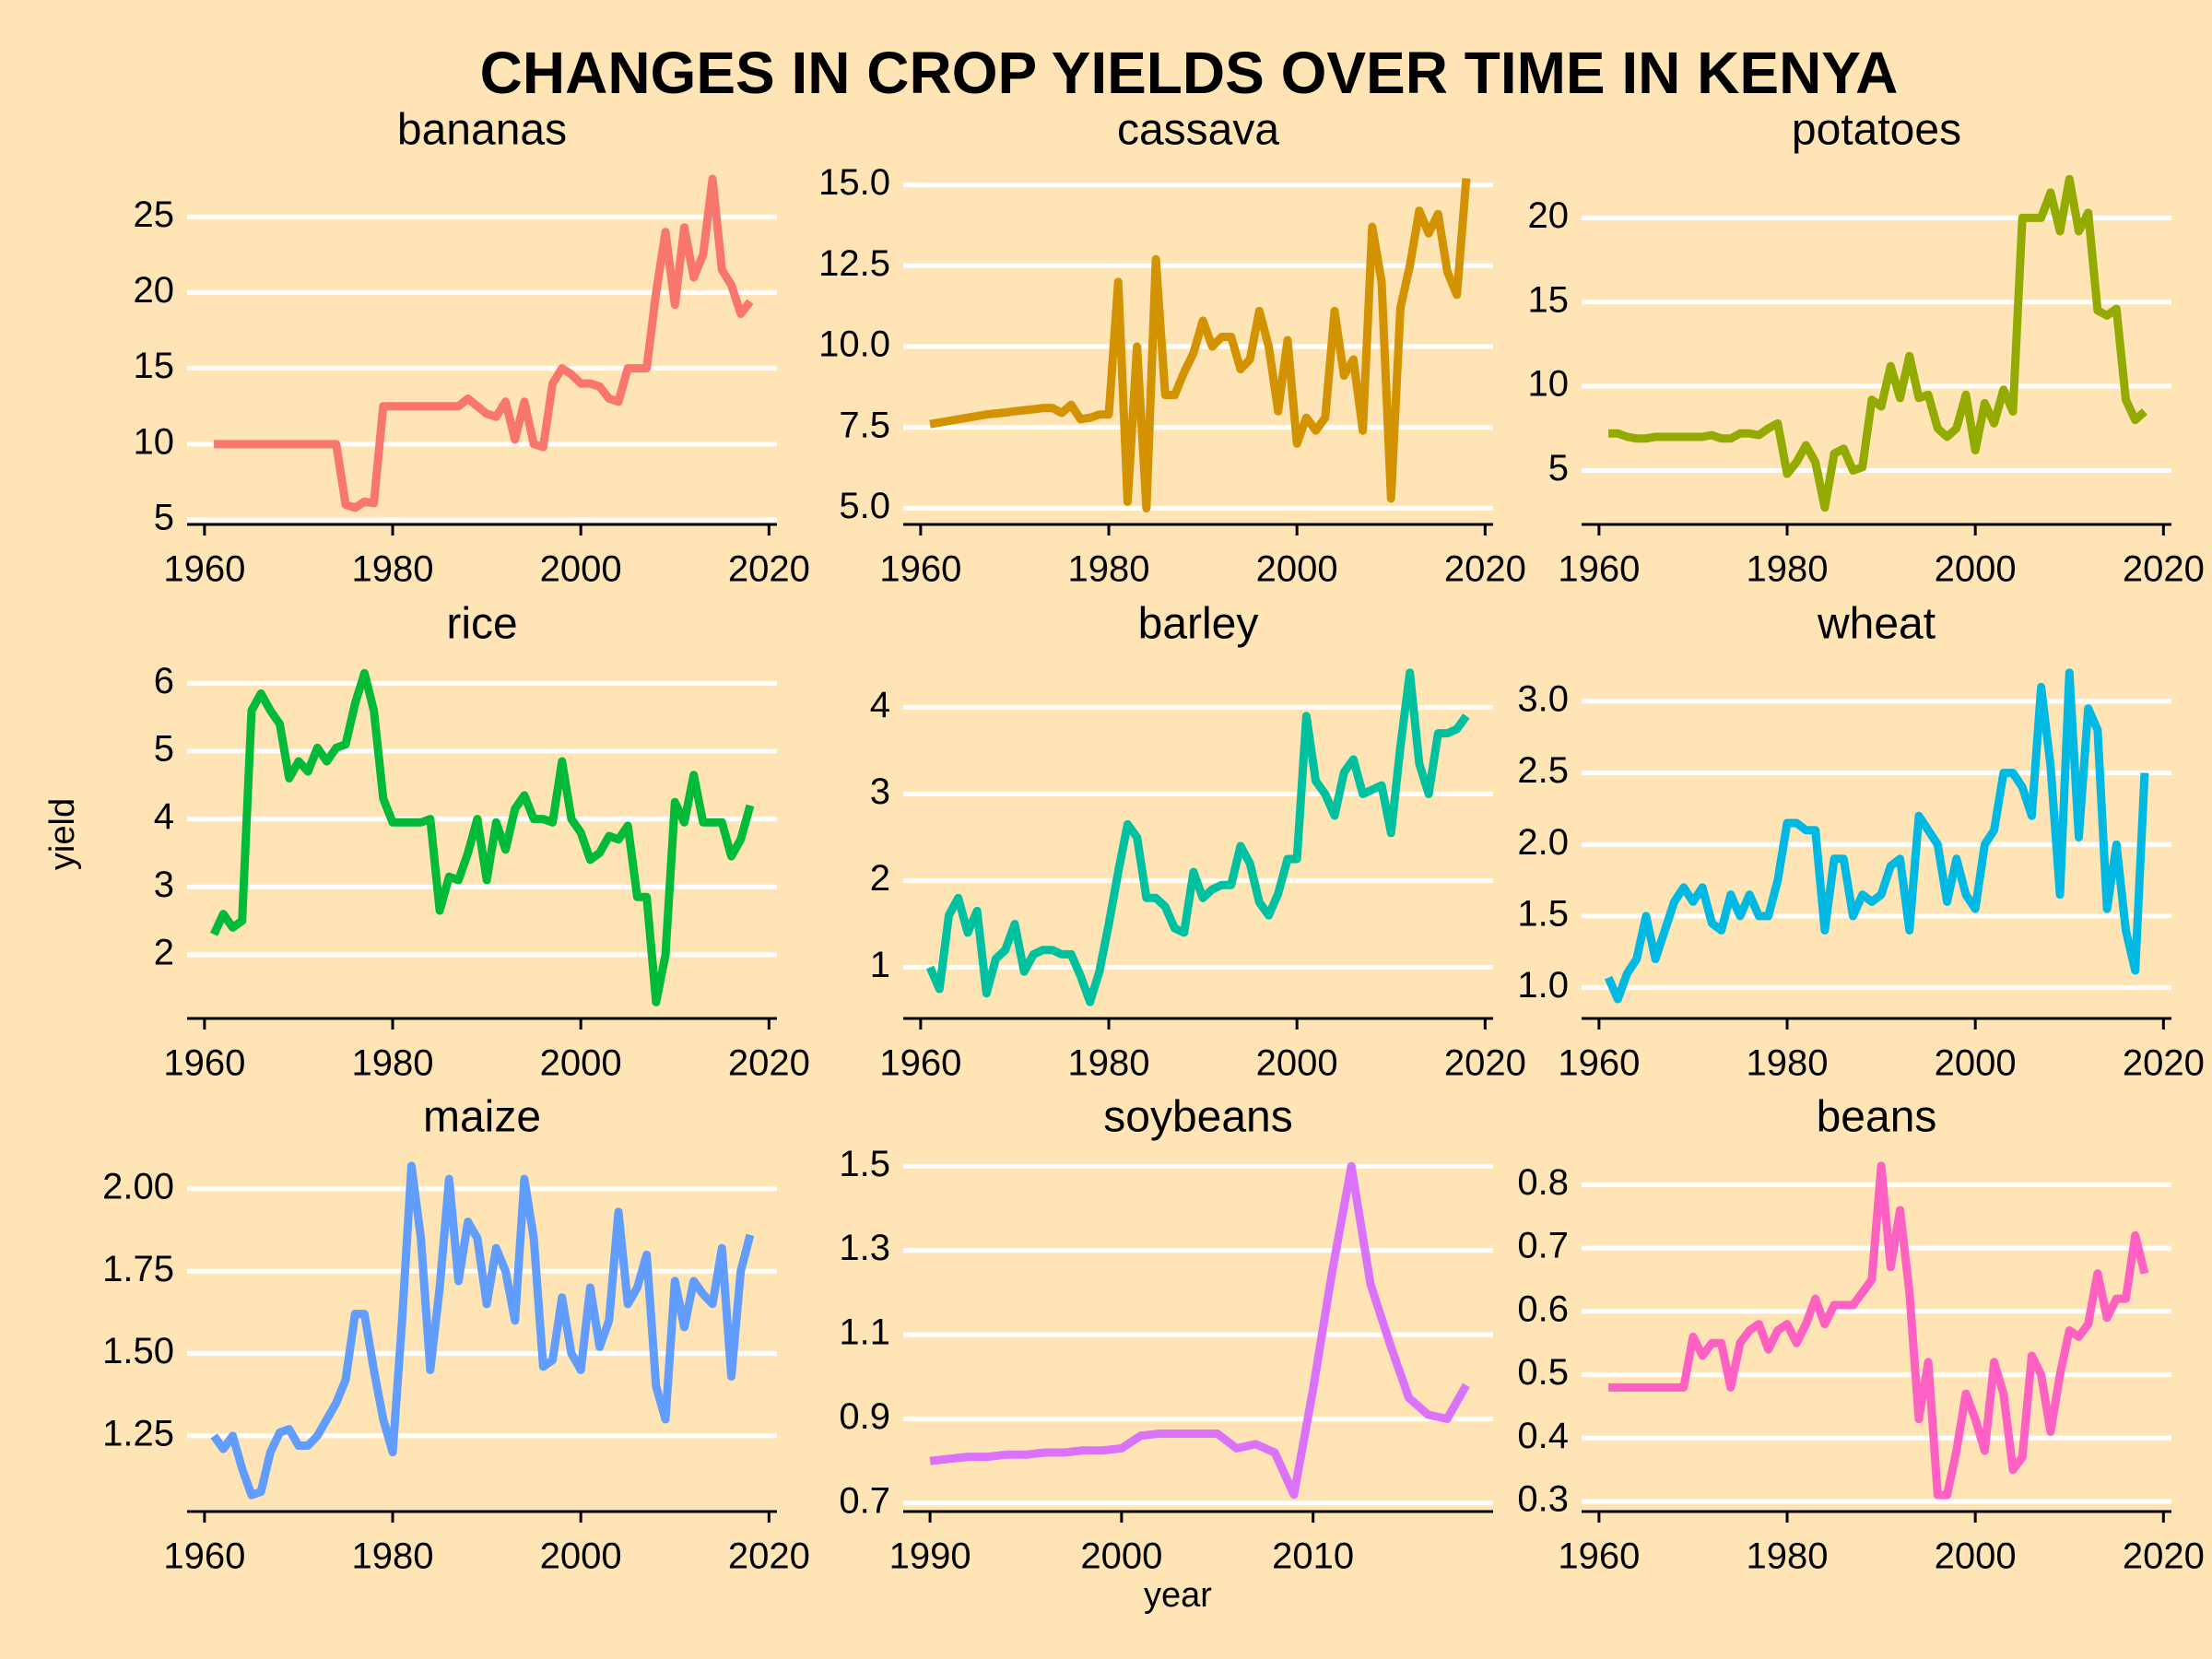  What do you see at coordinates (138, 1186) in the screenshot?
I see `y-tick-label: 2.00` at bounding box center [138, 1186].